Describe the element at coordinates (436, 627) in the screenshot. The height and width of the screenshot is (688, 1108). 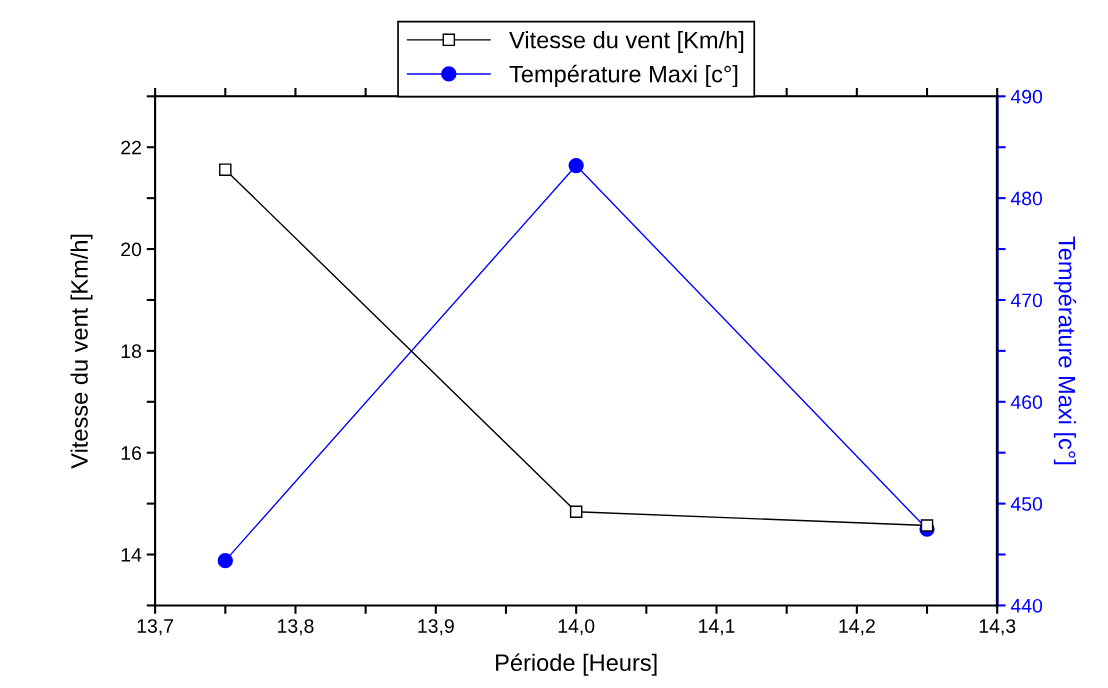
I see `x-tick-label: 13,9` at that location.